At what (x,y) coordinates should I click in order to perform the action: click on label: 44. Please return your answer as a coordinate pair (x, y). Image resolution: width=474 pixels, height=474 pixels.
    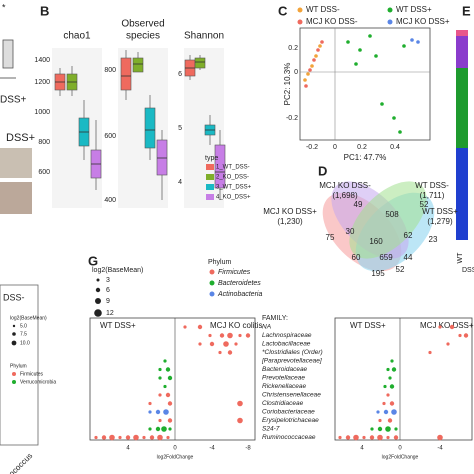
    Looking at the image, I should click on (408, 257).